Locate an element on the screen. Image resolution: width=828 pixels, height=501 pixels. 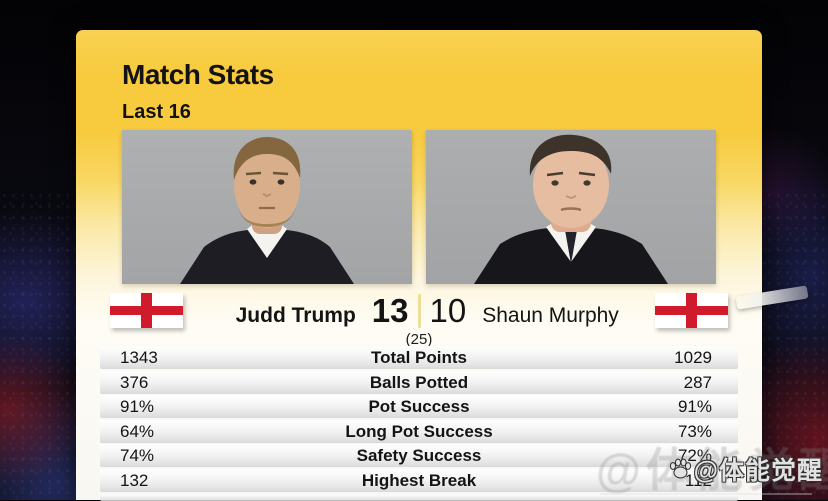
stat-value-right: 1029 is located at coordinates (693, 357).